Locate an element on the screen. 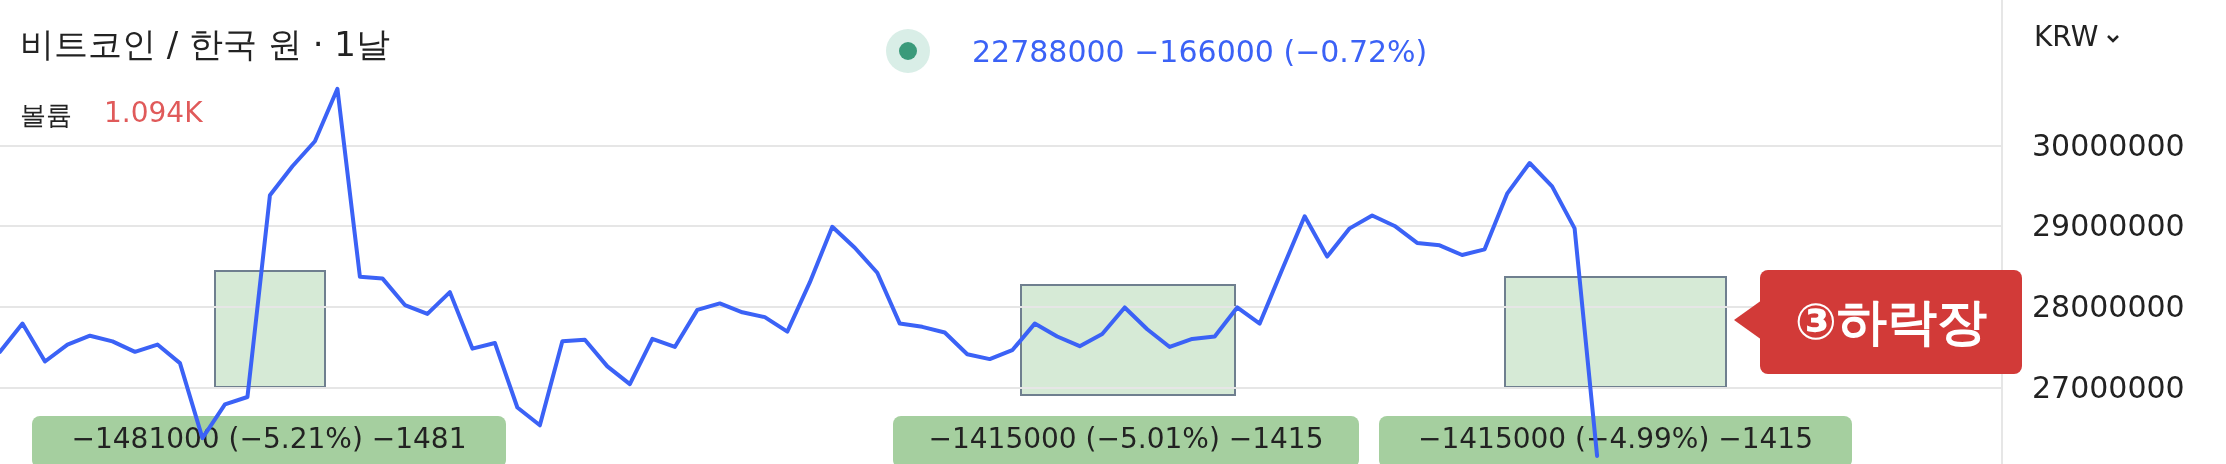  annotation: 볼륨 is located at coordinates (46, 115).